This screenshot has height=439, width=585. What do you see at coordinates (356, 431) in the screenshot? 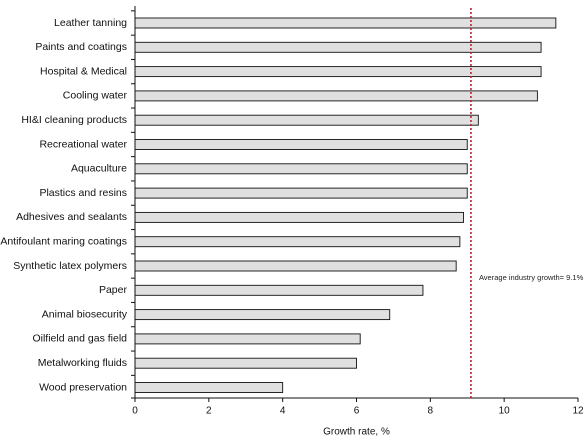
I see `x-axis-title: Growth rate, %` at bounding box center [356, 431].